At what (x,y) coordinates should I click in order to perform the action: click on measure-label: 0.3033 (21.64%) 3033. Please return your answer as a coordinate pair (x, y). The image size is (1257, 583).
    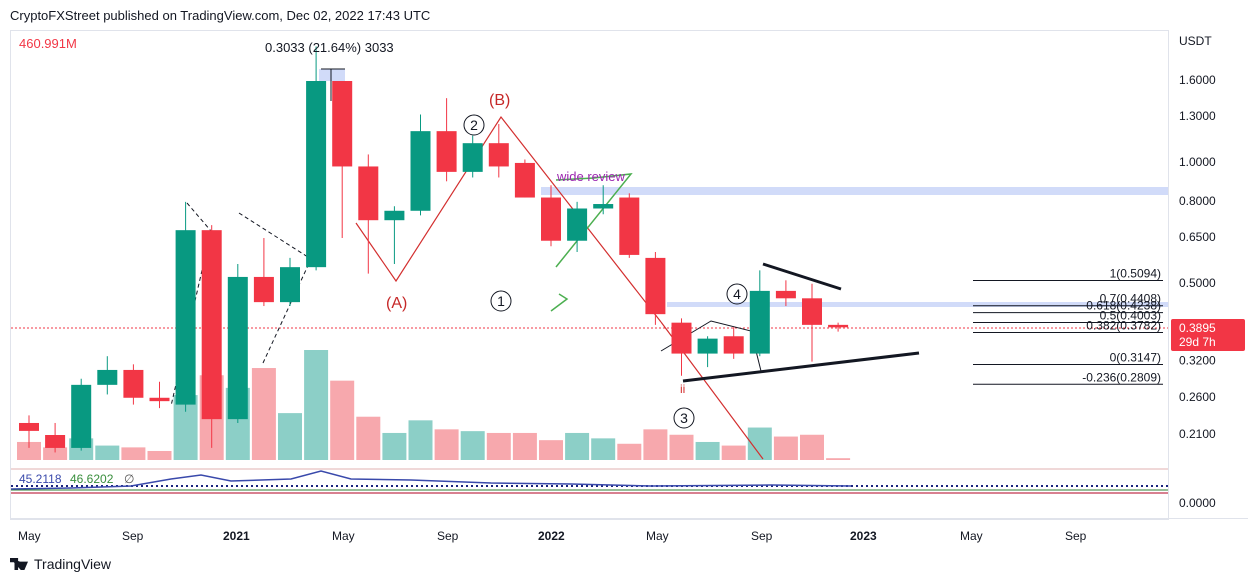
    Looking at the image, I should click on (329, 47).